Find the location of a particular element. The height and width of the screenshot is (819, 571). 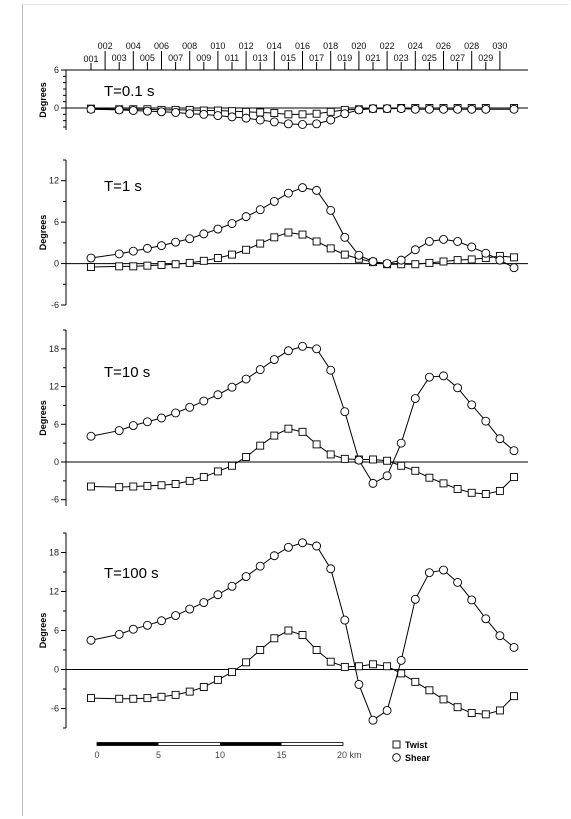

scale-bar-label: 0 is located at coordinates (96, 755).